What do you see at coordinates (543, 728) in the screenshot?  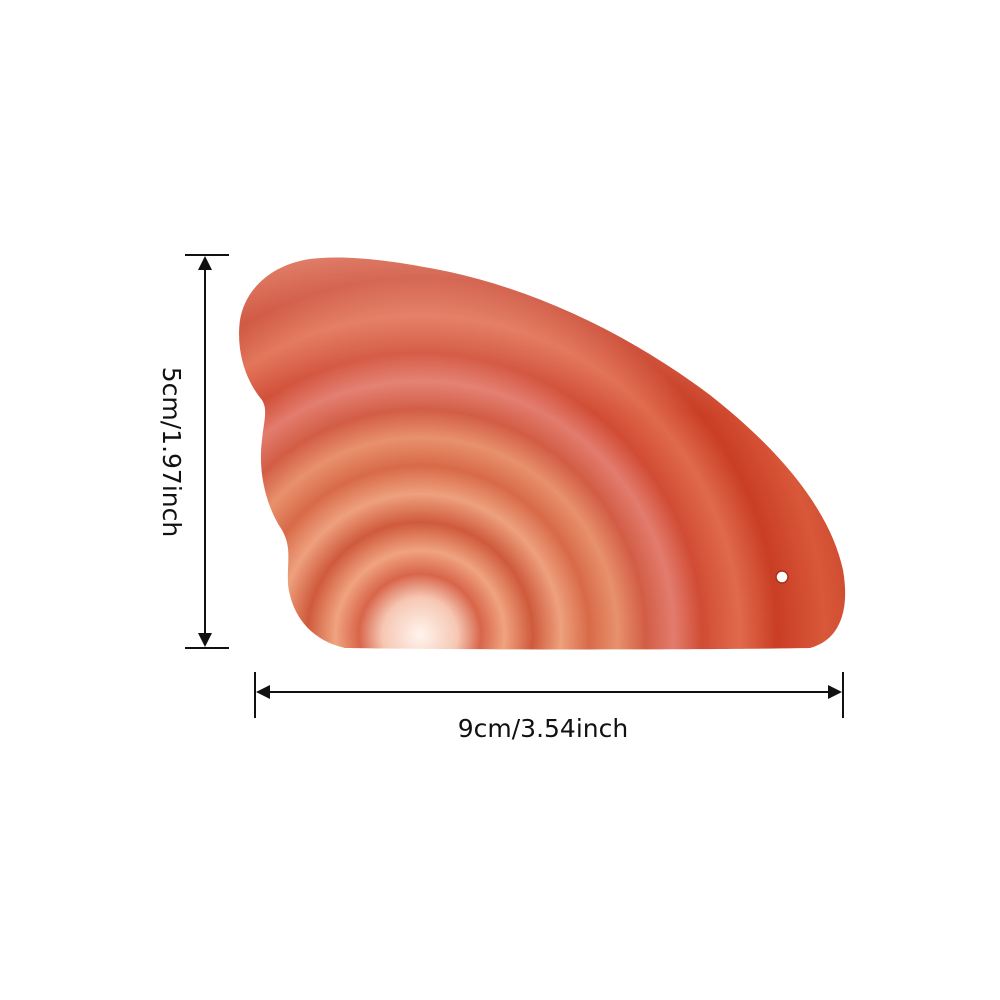 I see `width-label: 9cm/3.54inch` at bounding box center [543, 728].